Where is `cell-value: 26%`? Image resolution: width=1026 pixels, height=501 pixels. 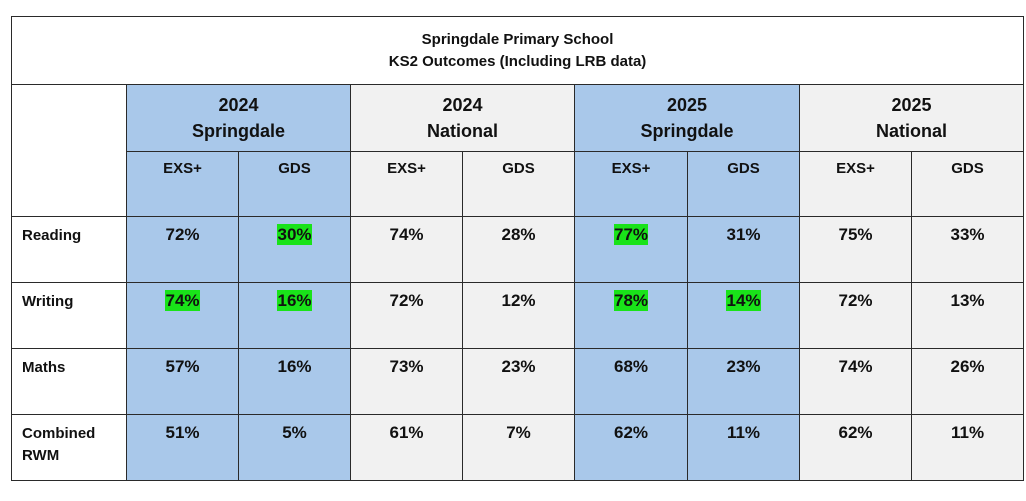
cell-value: 26% is located at coordinates (967, 366).